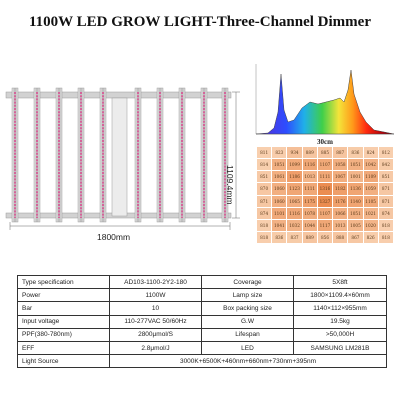  Describe the element at coordinates (155, 282) in the screenshot. I see `spec-value: AD103-1100-2Y2-180` at that location.